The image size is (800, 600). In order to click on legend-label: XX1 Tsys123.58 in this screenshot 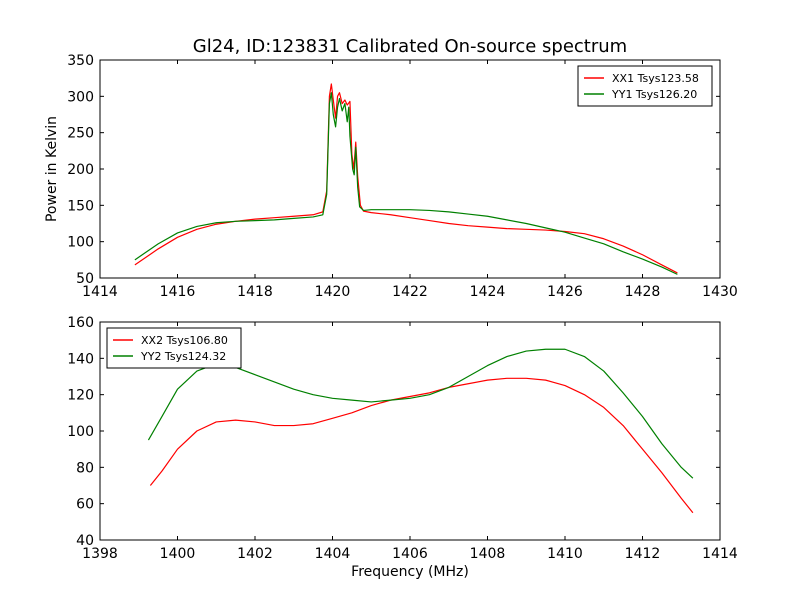, I will do `click(655, 78)`.